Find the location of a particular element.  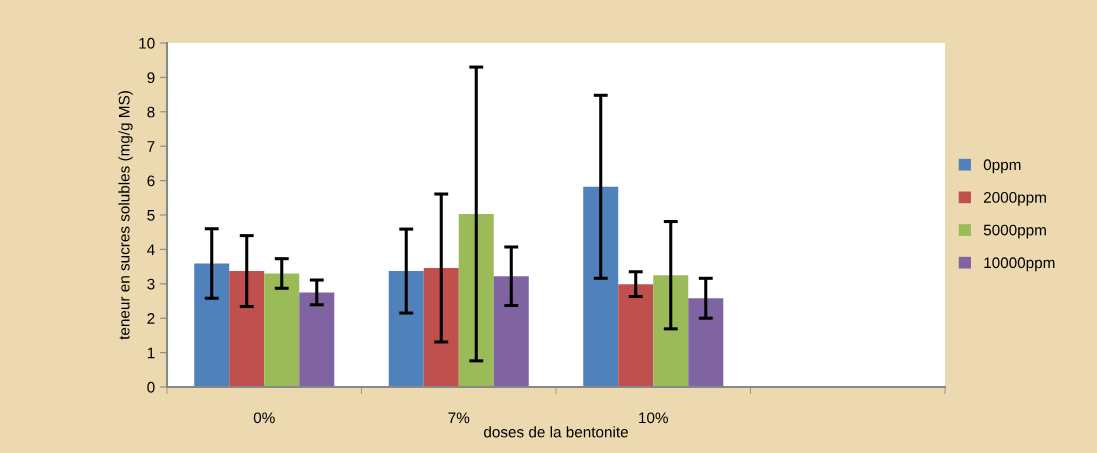

y-axis-title: teneur en sucres solubles (mg/g MS) is located at coordinates (125, 215).